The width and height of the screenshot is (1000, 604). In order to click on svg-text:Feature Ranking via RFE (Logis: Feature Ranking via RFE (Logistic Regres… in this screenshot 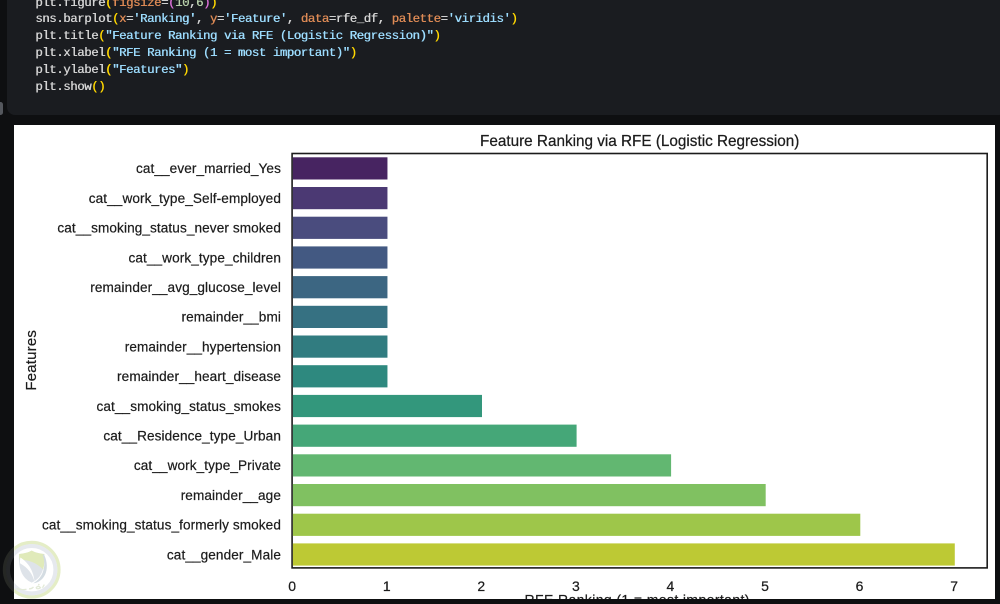, I will do `click(639, 141)`.